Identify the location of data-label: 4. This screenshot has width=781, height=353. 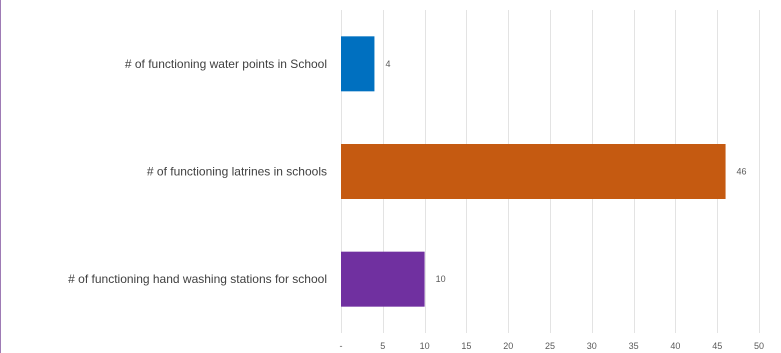
(387, 64).